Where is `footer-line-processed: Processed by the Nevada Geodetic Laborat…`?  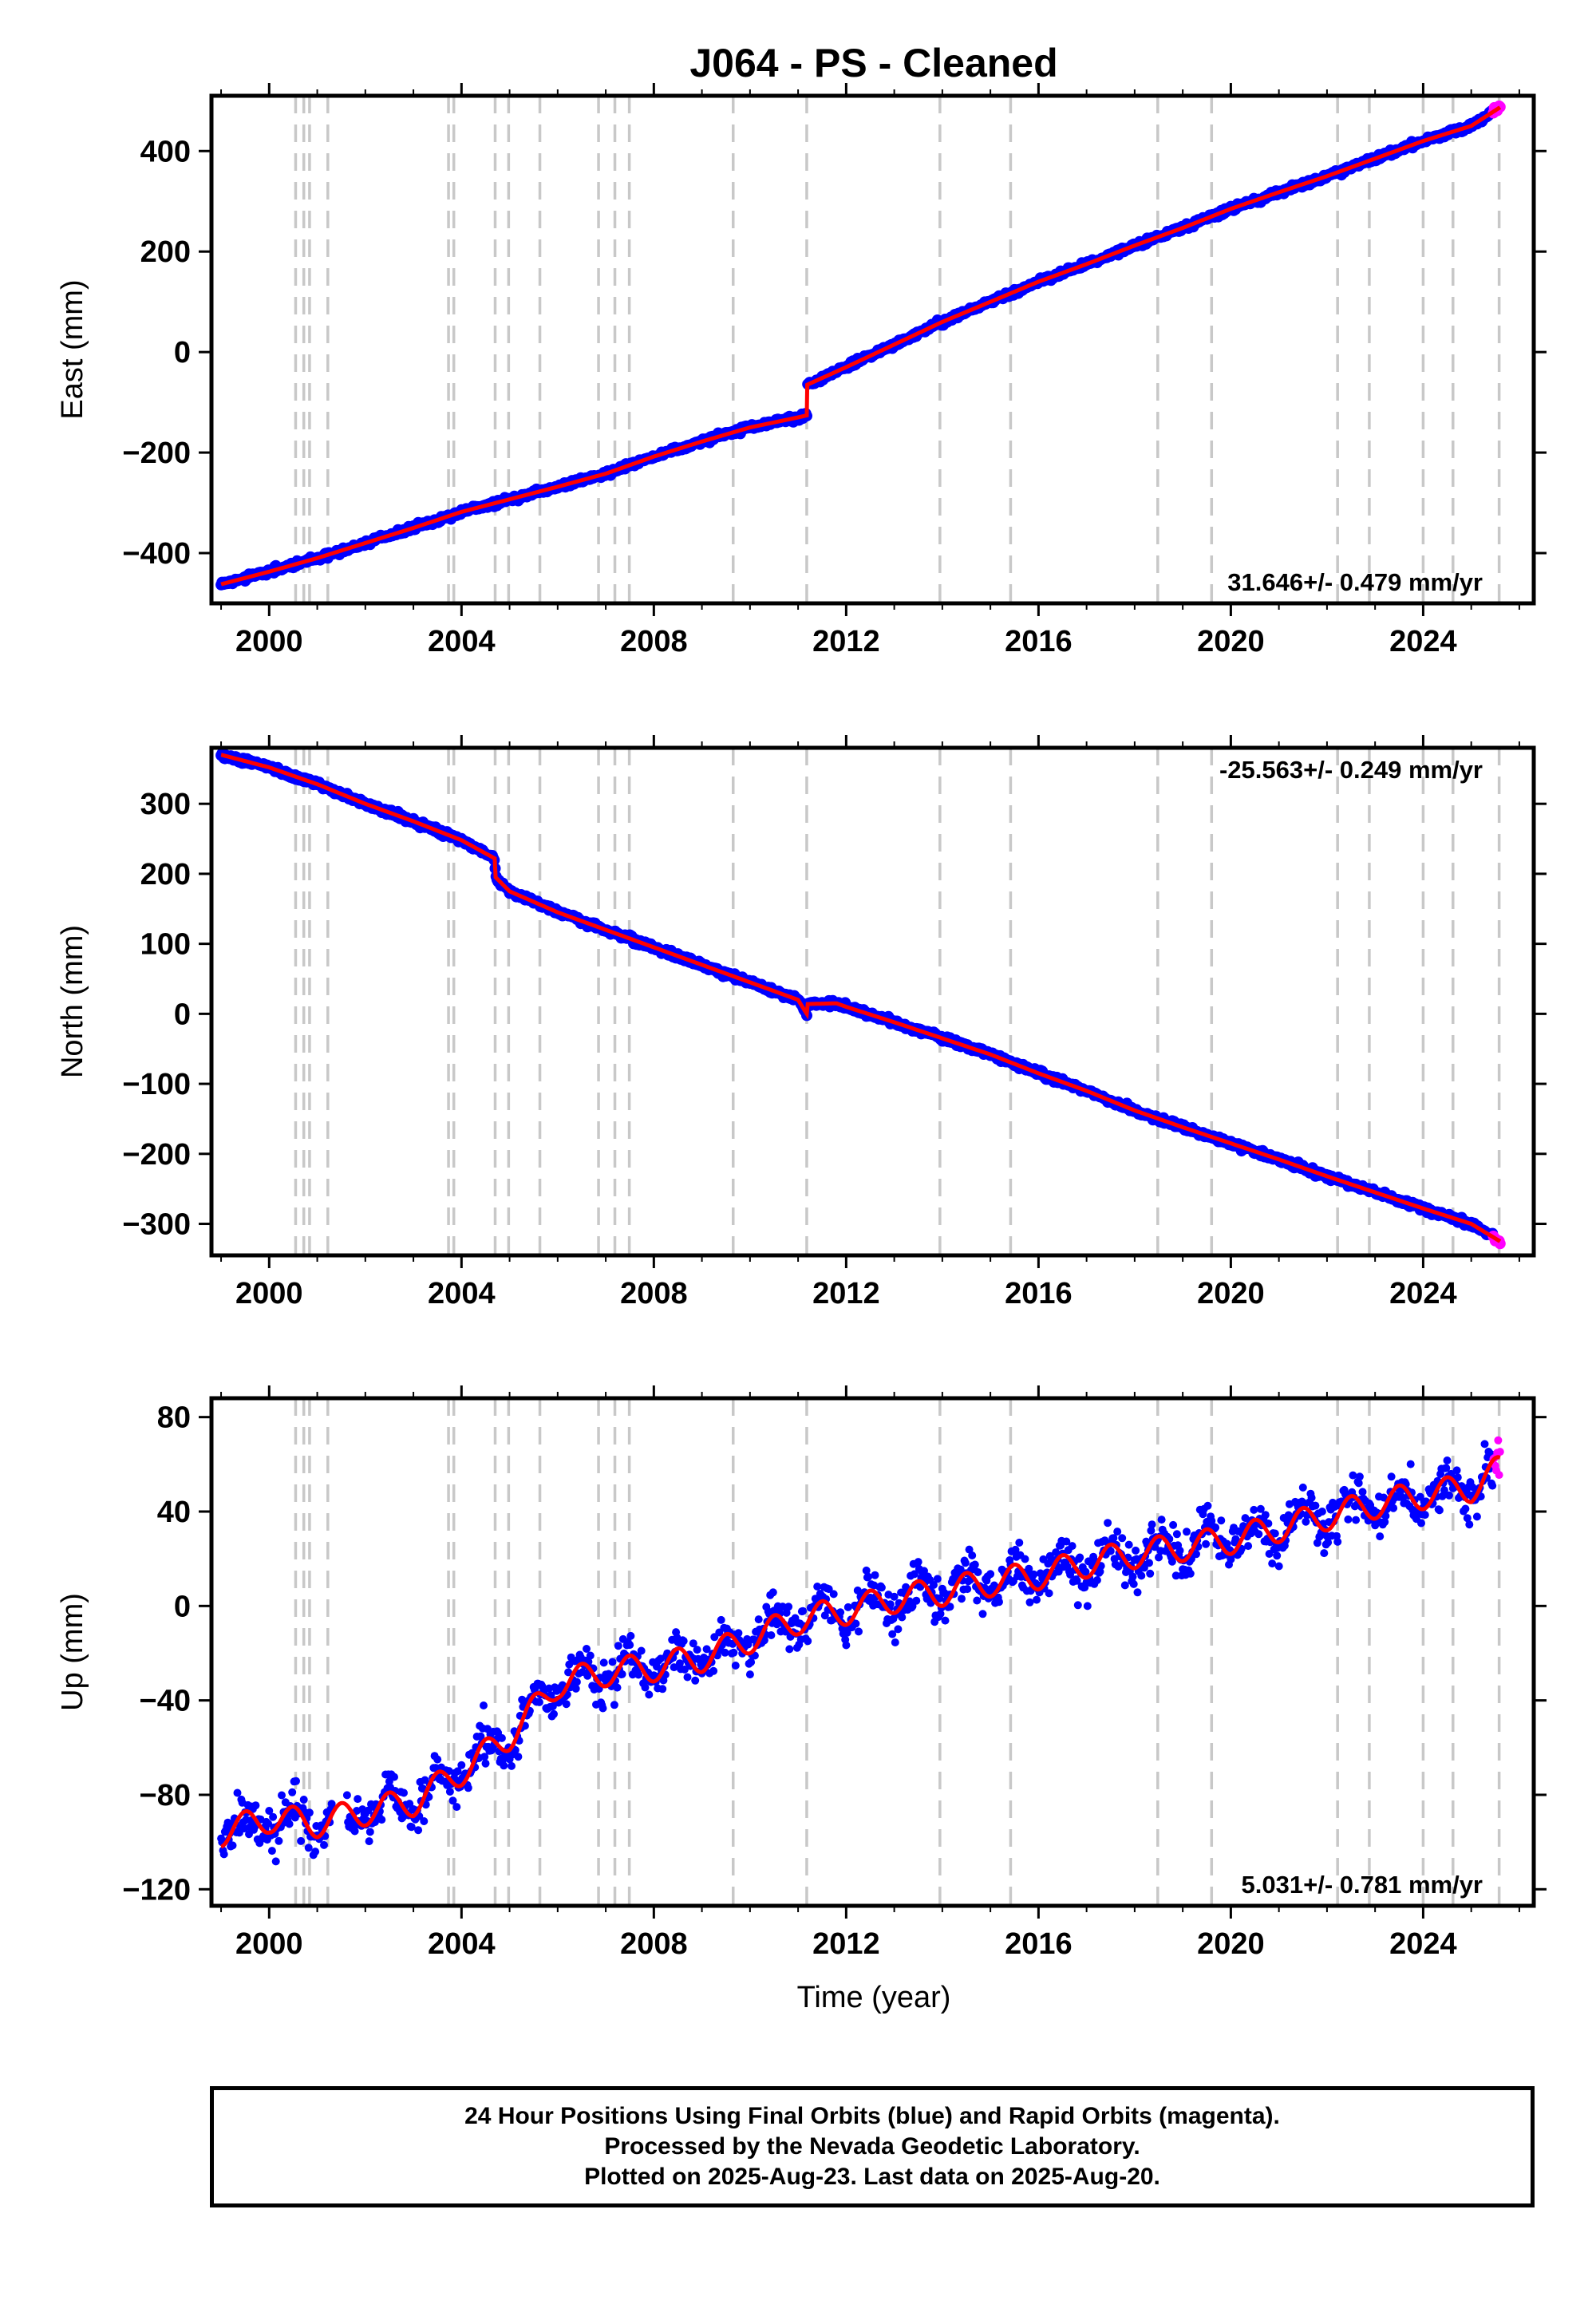 footer-line-processed: Processed by the Nevada Geodetic Laborat… is located at coordinates (872, 2146).